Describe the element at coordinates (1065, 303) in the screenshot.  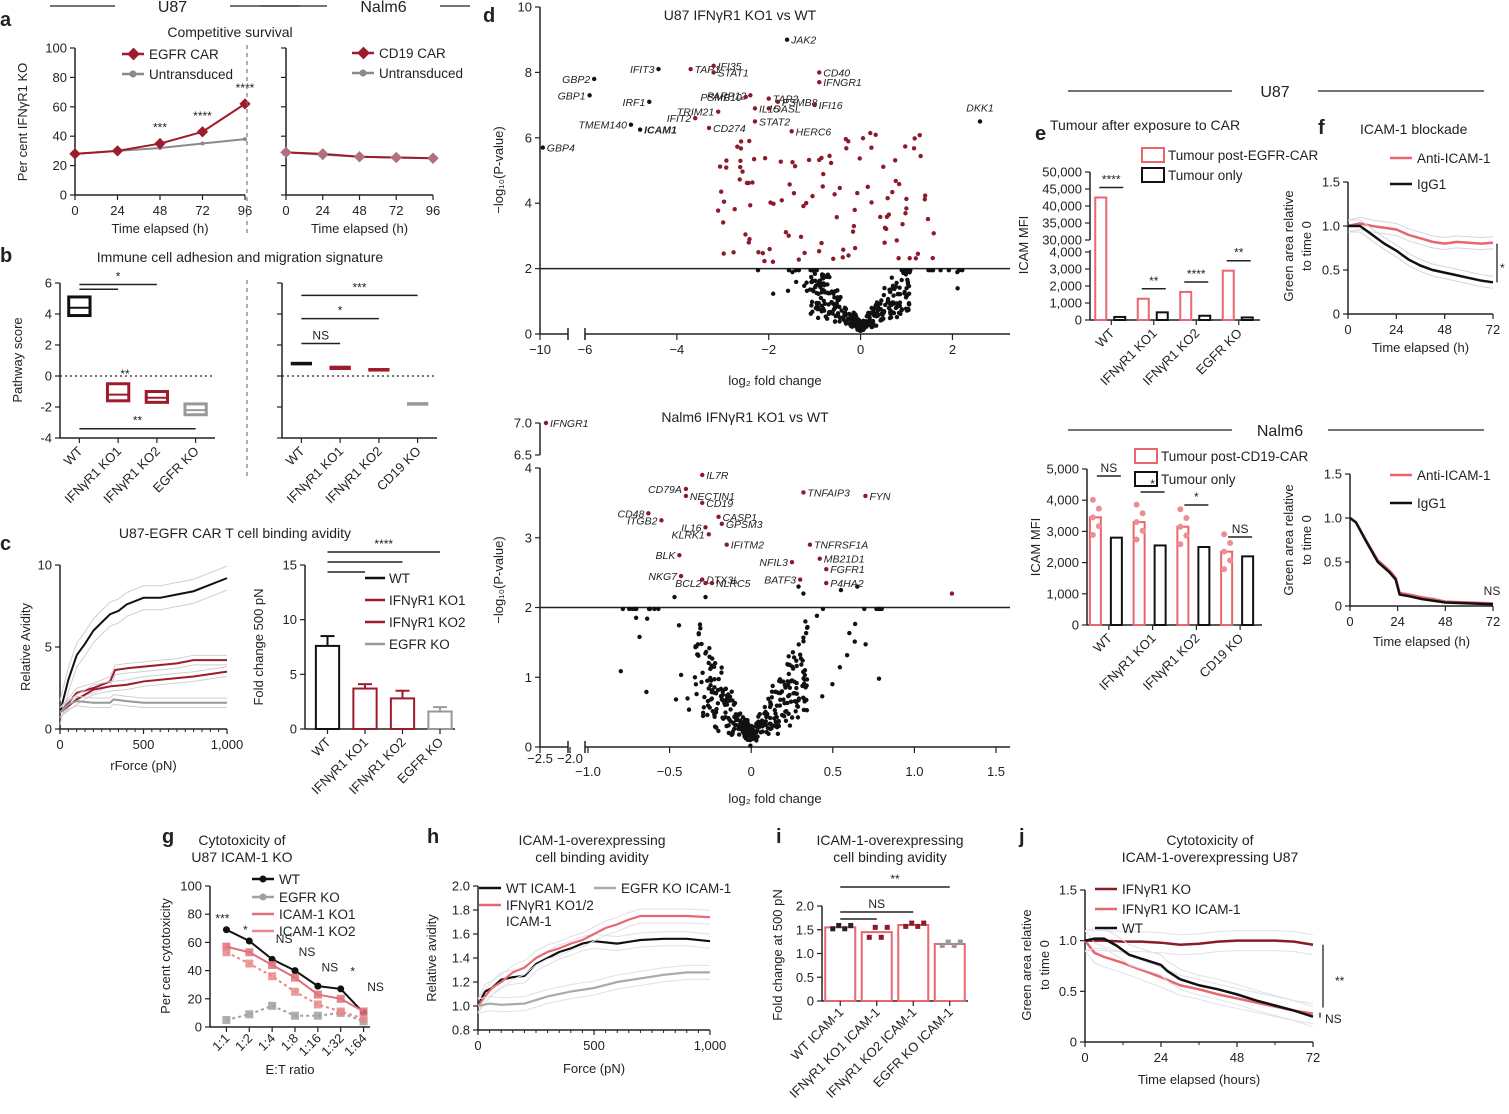
I see `e1-y-tick-label: 1,000` at that location.